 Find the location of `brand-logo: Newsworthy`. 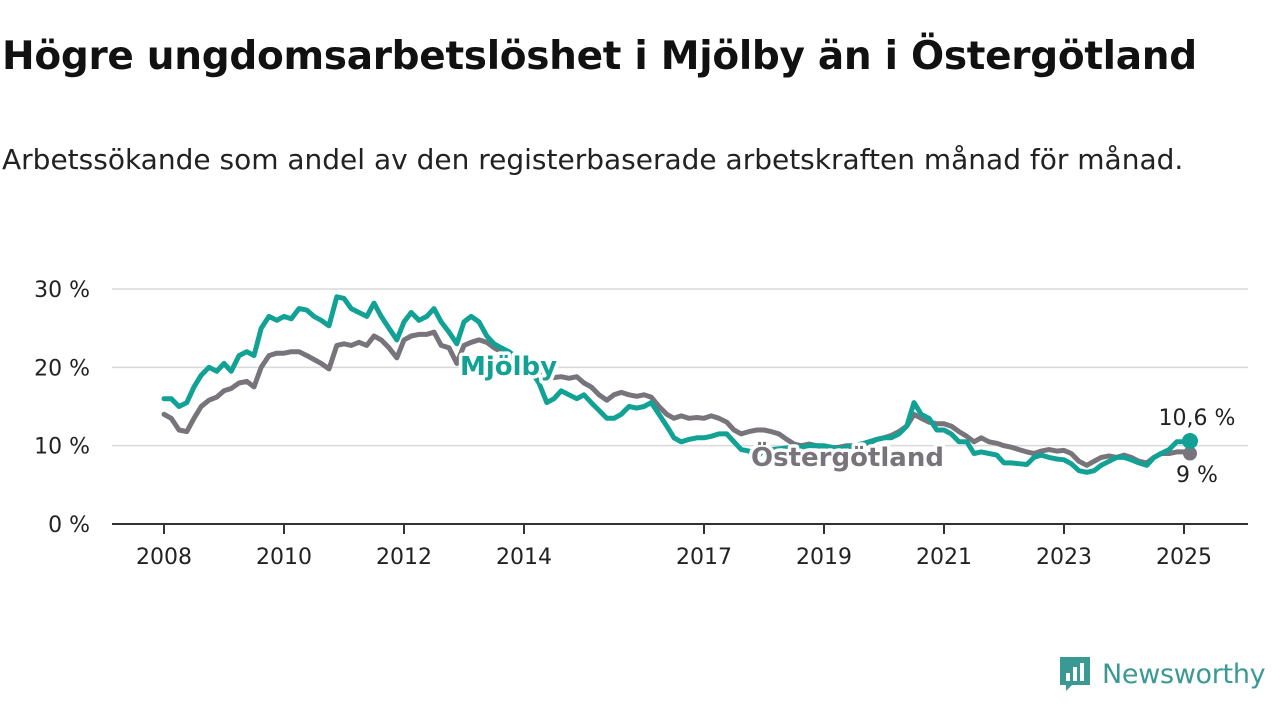

brand-logo: Newsworthy is located at coordinates (1162, 674).